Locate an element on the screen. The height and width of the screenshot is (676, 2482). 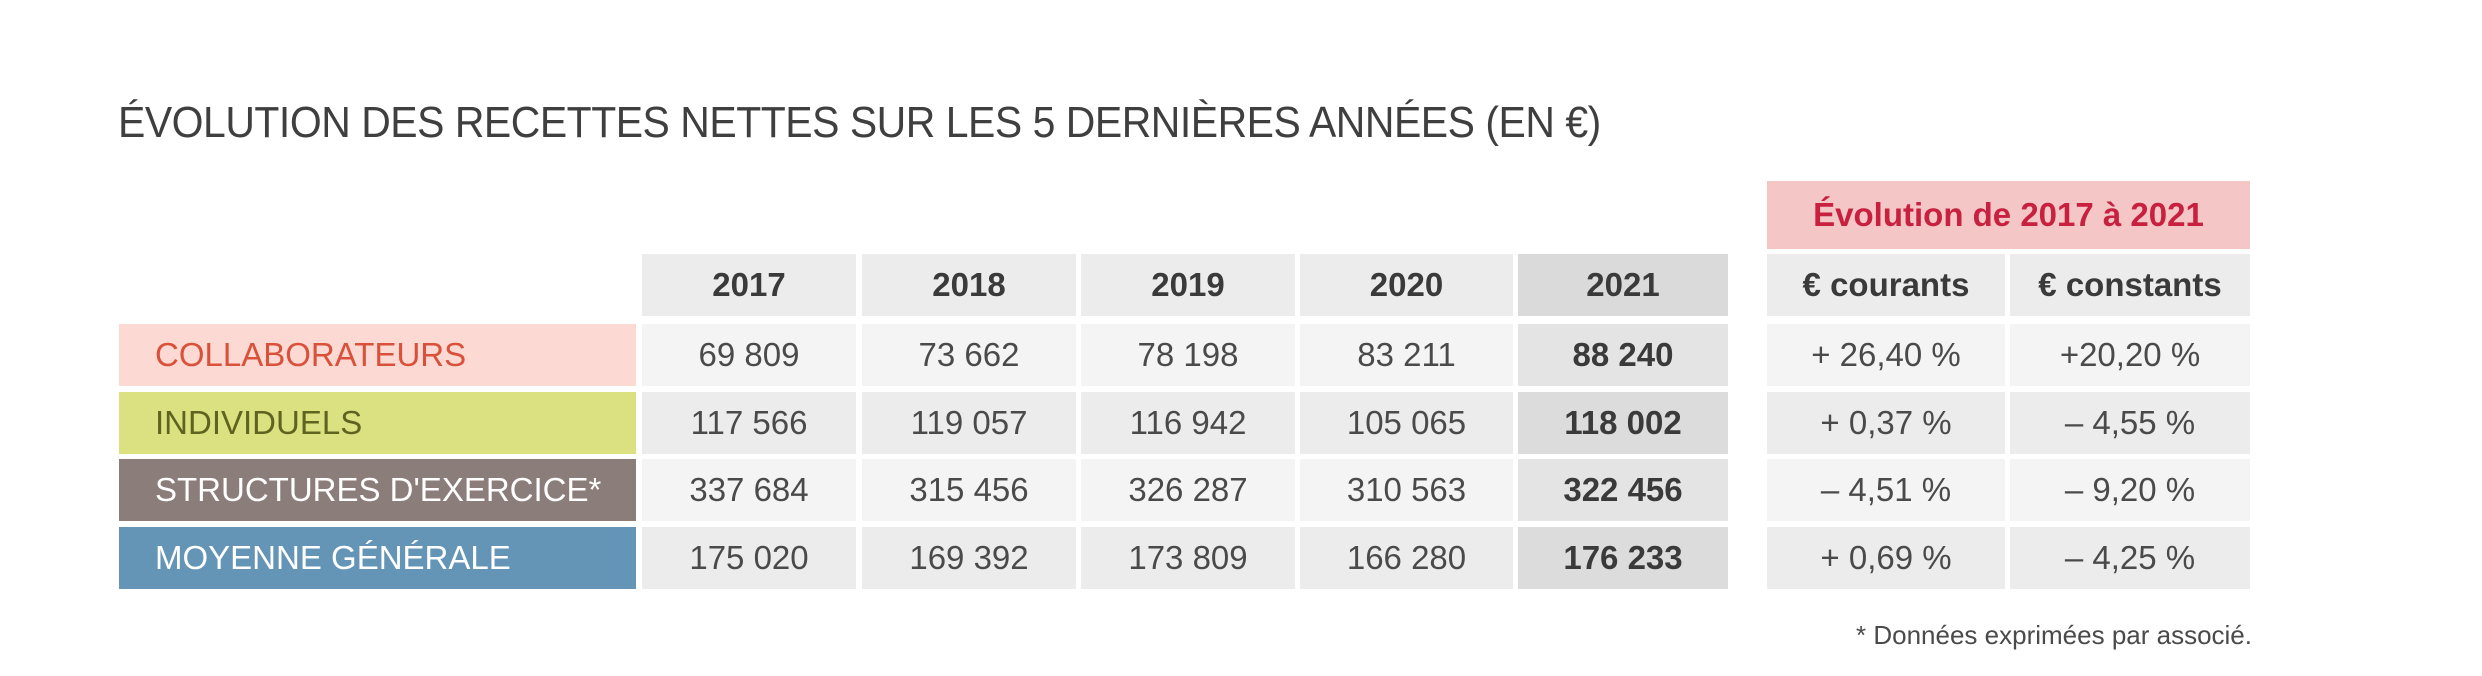
table-cell: 116 942 is located at coordinates (1188, 423).